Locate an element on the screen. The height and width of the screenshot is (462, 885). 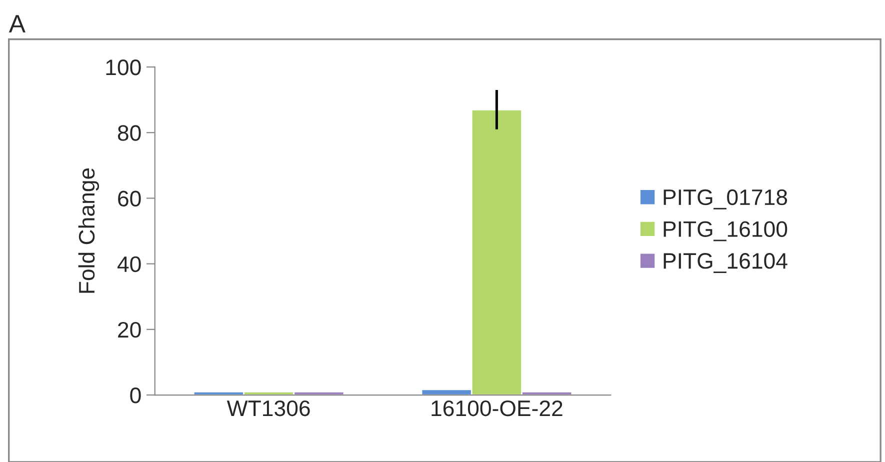
y-axis-title: Fold Change is located at coordinates (89, 230).